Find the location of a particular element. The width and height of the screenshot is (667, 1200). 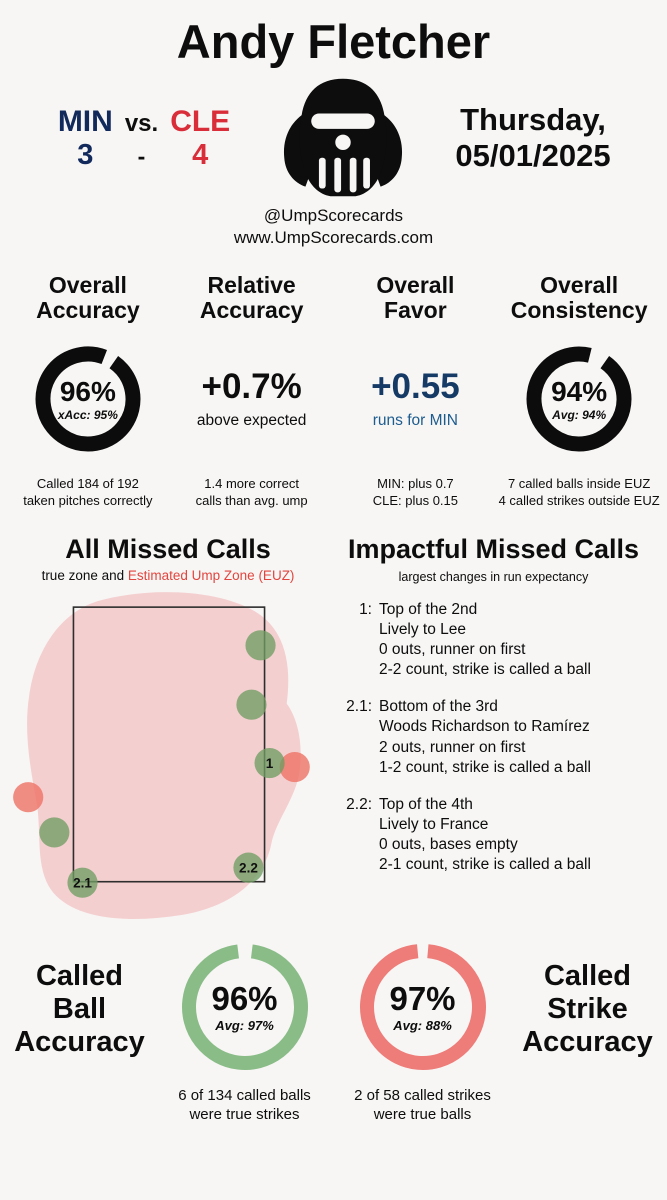

overall-accuracy-title: Overall Accuracy is located at coordinates (88, 298).